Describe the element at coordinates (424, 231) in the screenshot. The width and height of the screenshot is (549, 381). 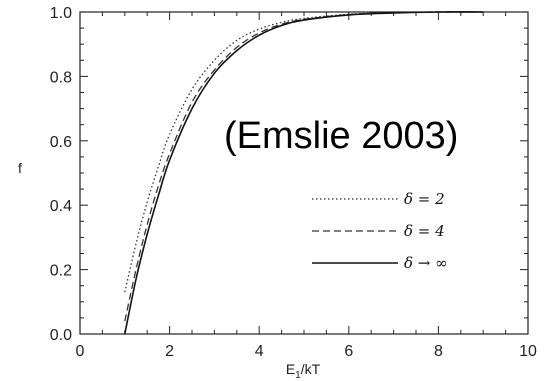
I see `legend-label-delta-4: δ = 4` at that location.